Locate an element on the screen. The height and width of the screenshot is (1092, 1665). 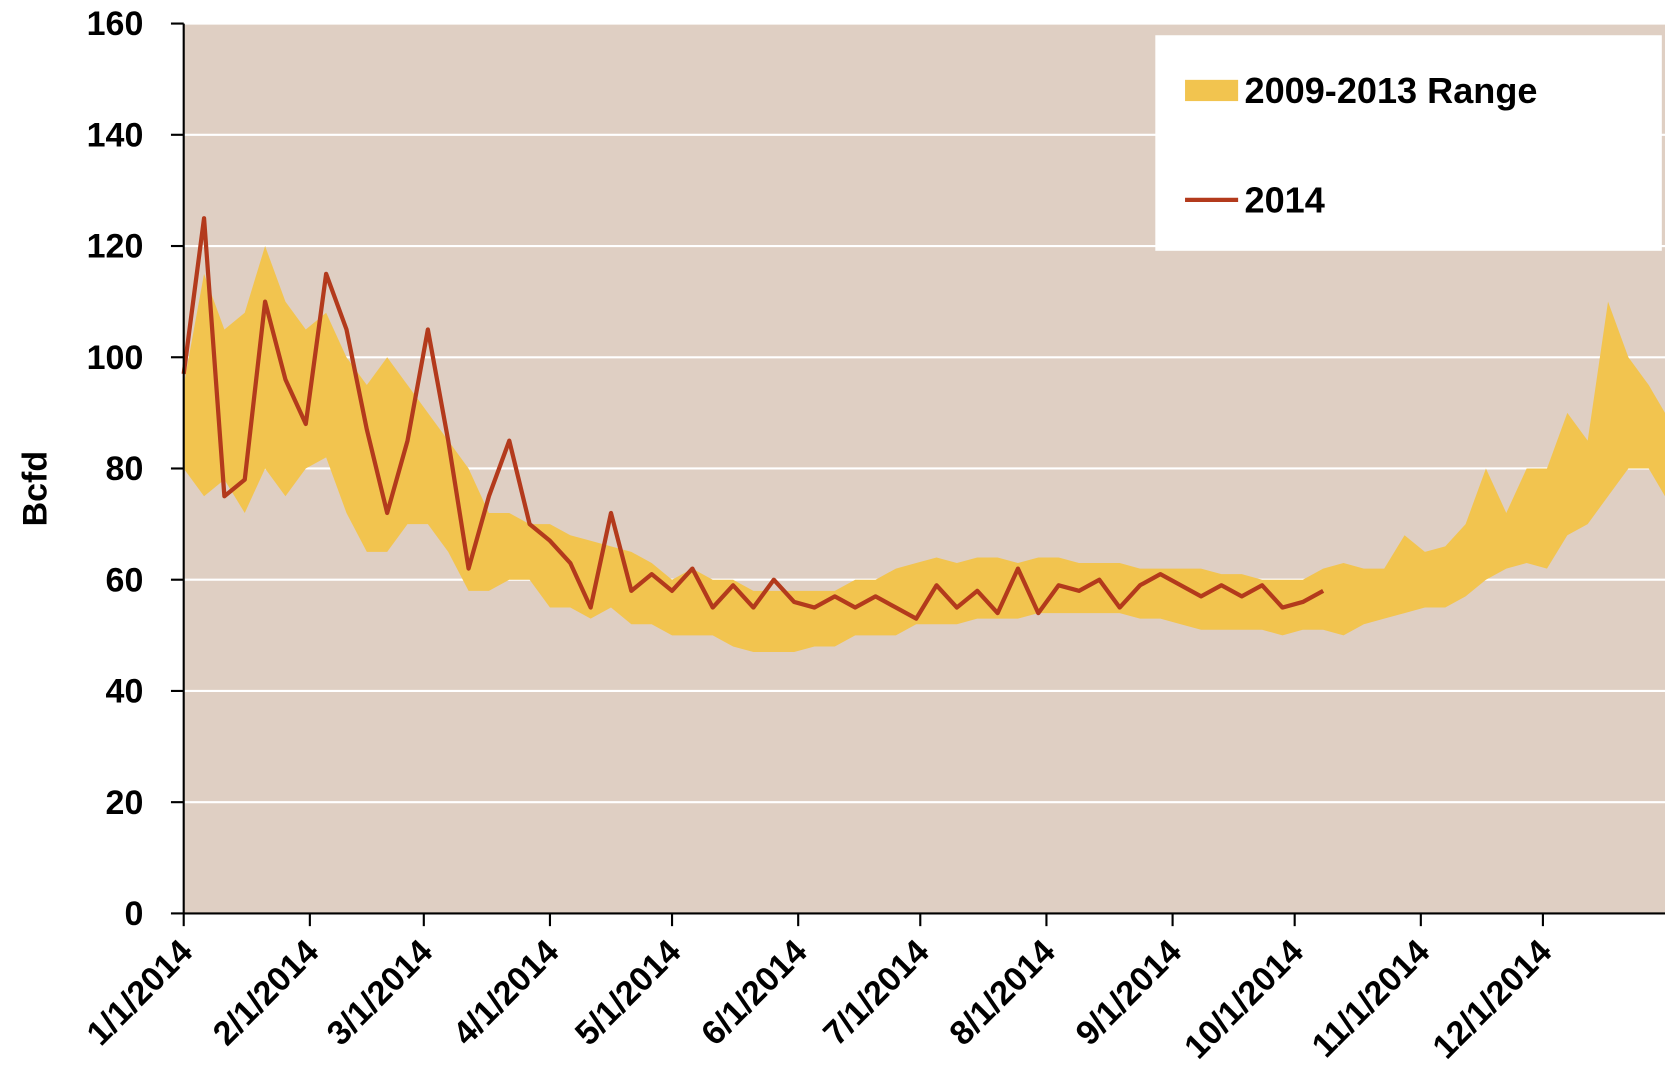
x-tick-label: 2/1/2014 is located at coordinates (266, 992).